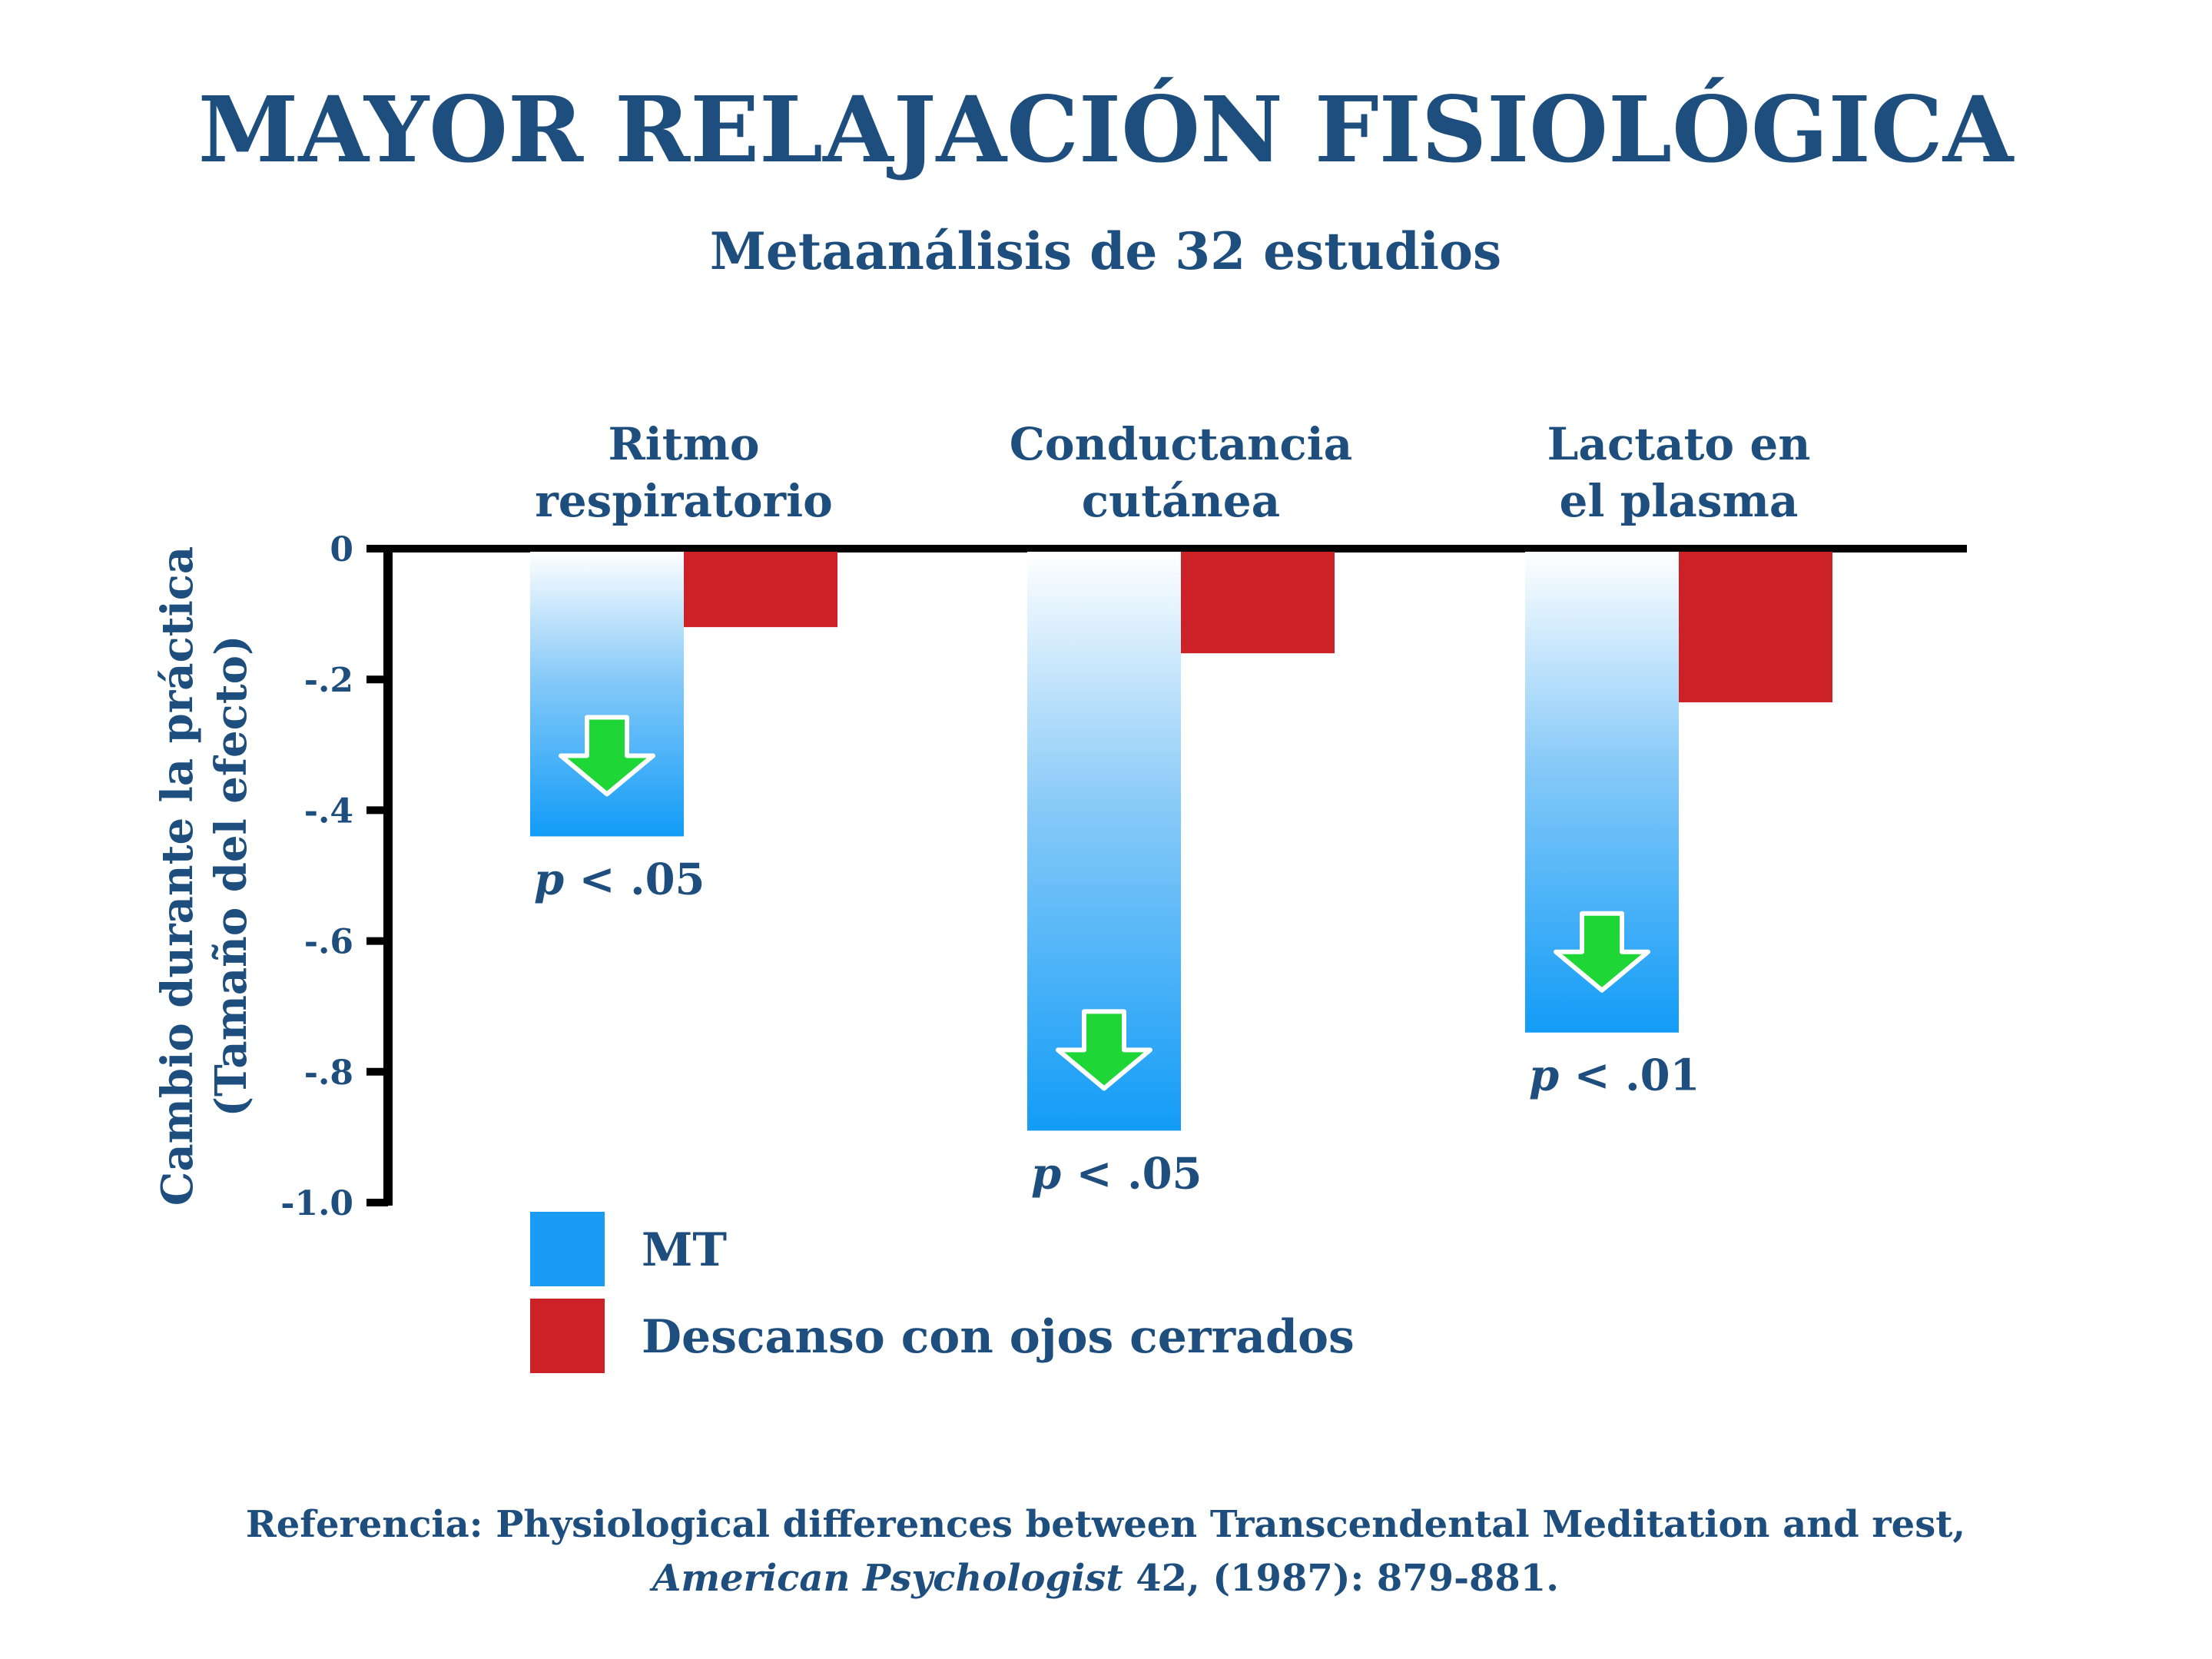  I want to click on chart-subtitle: Metaanálisis de 32 estudios, so click(1105, 251).